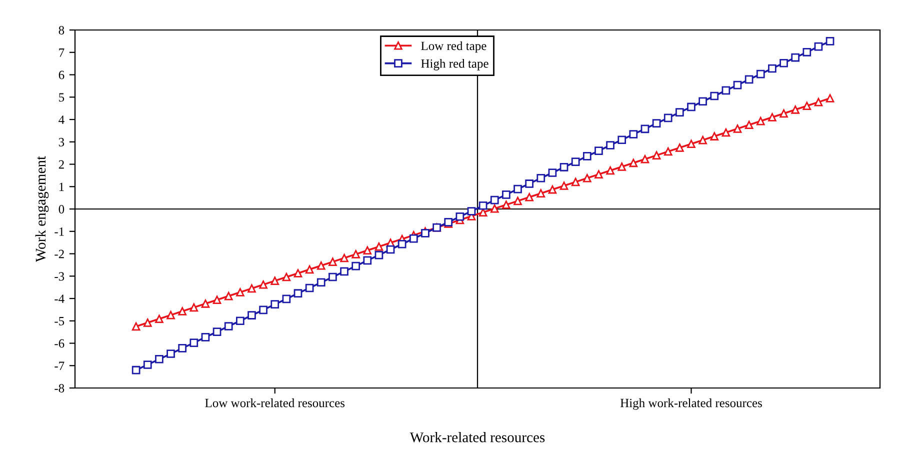  Describe the element at coordinates (59, 366) in the screenshot. I see `y-tick-label: -7` at that location.